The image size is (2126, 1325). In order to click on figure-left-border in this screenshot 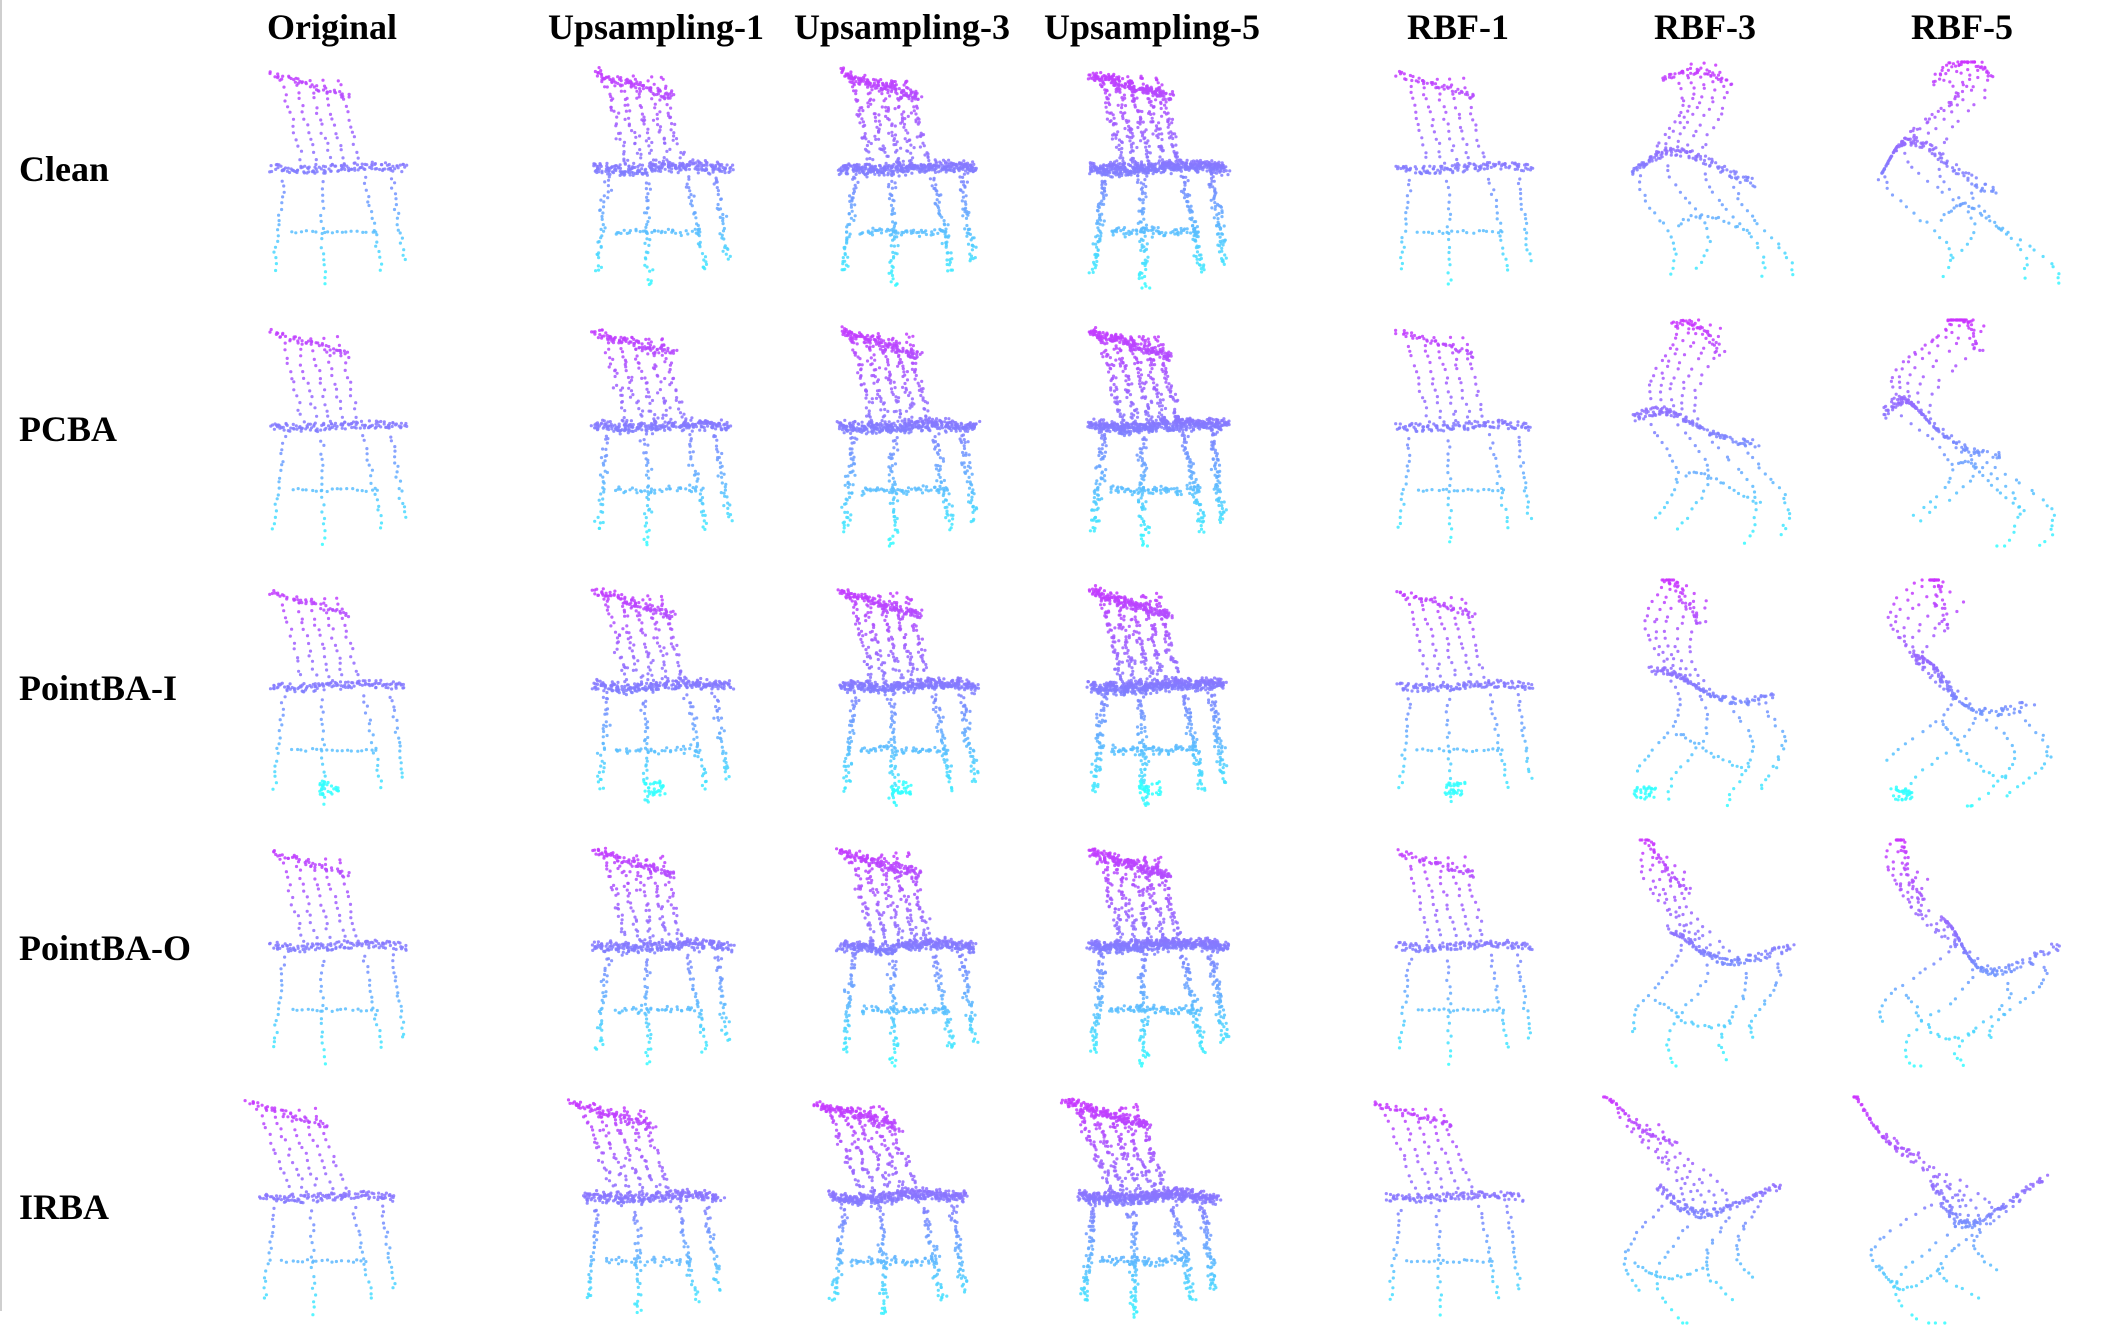, I will do `click(1, 655)`.